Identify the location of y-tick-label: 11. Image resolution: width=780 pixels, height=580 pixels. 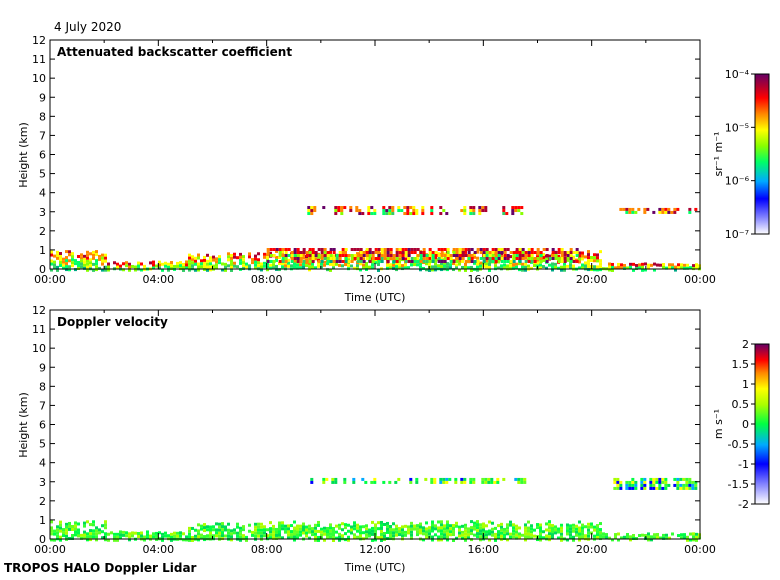
(39, 59).